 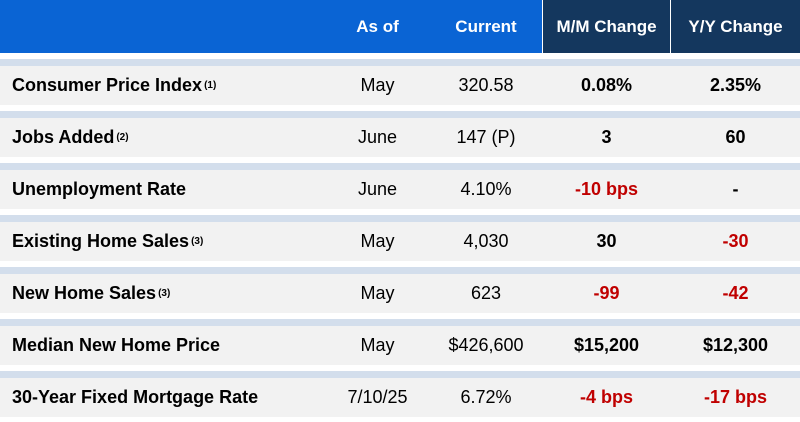 What do you see at coordinates (606, 241) in the screenshot?
I see `row-mm-change: 30` at bounding box center [606, 241].